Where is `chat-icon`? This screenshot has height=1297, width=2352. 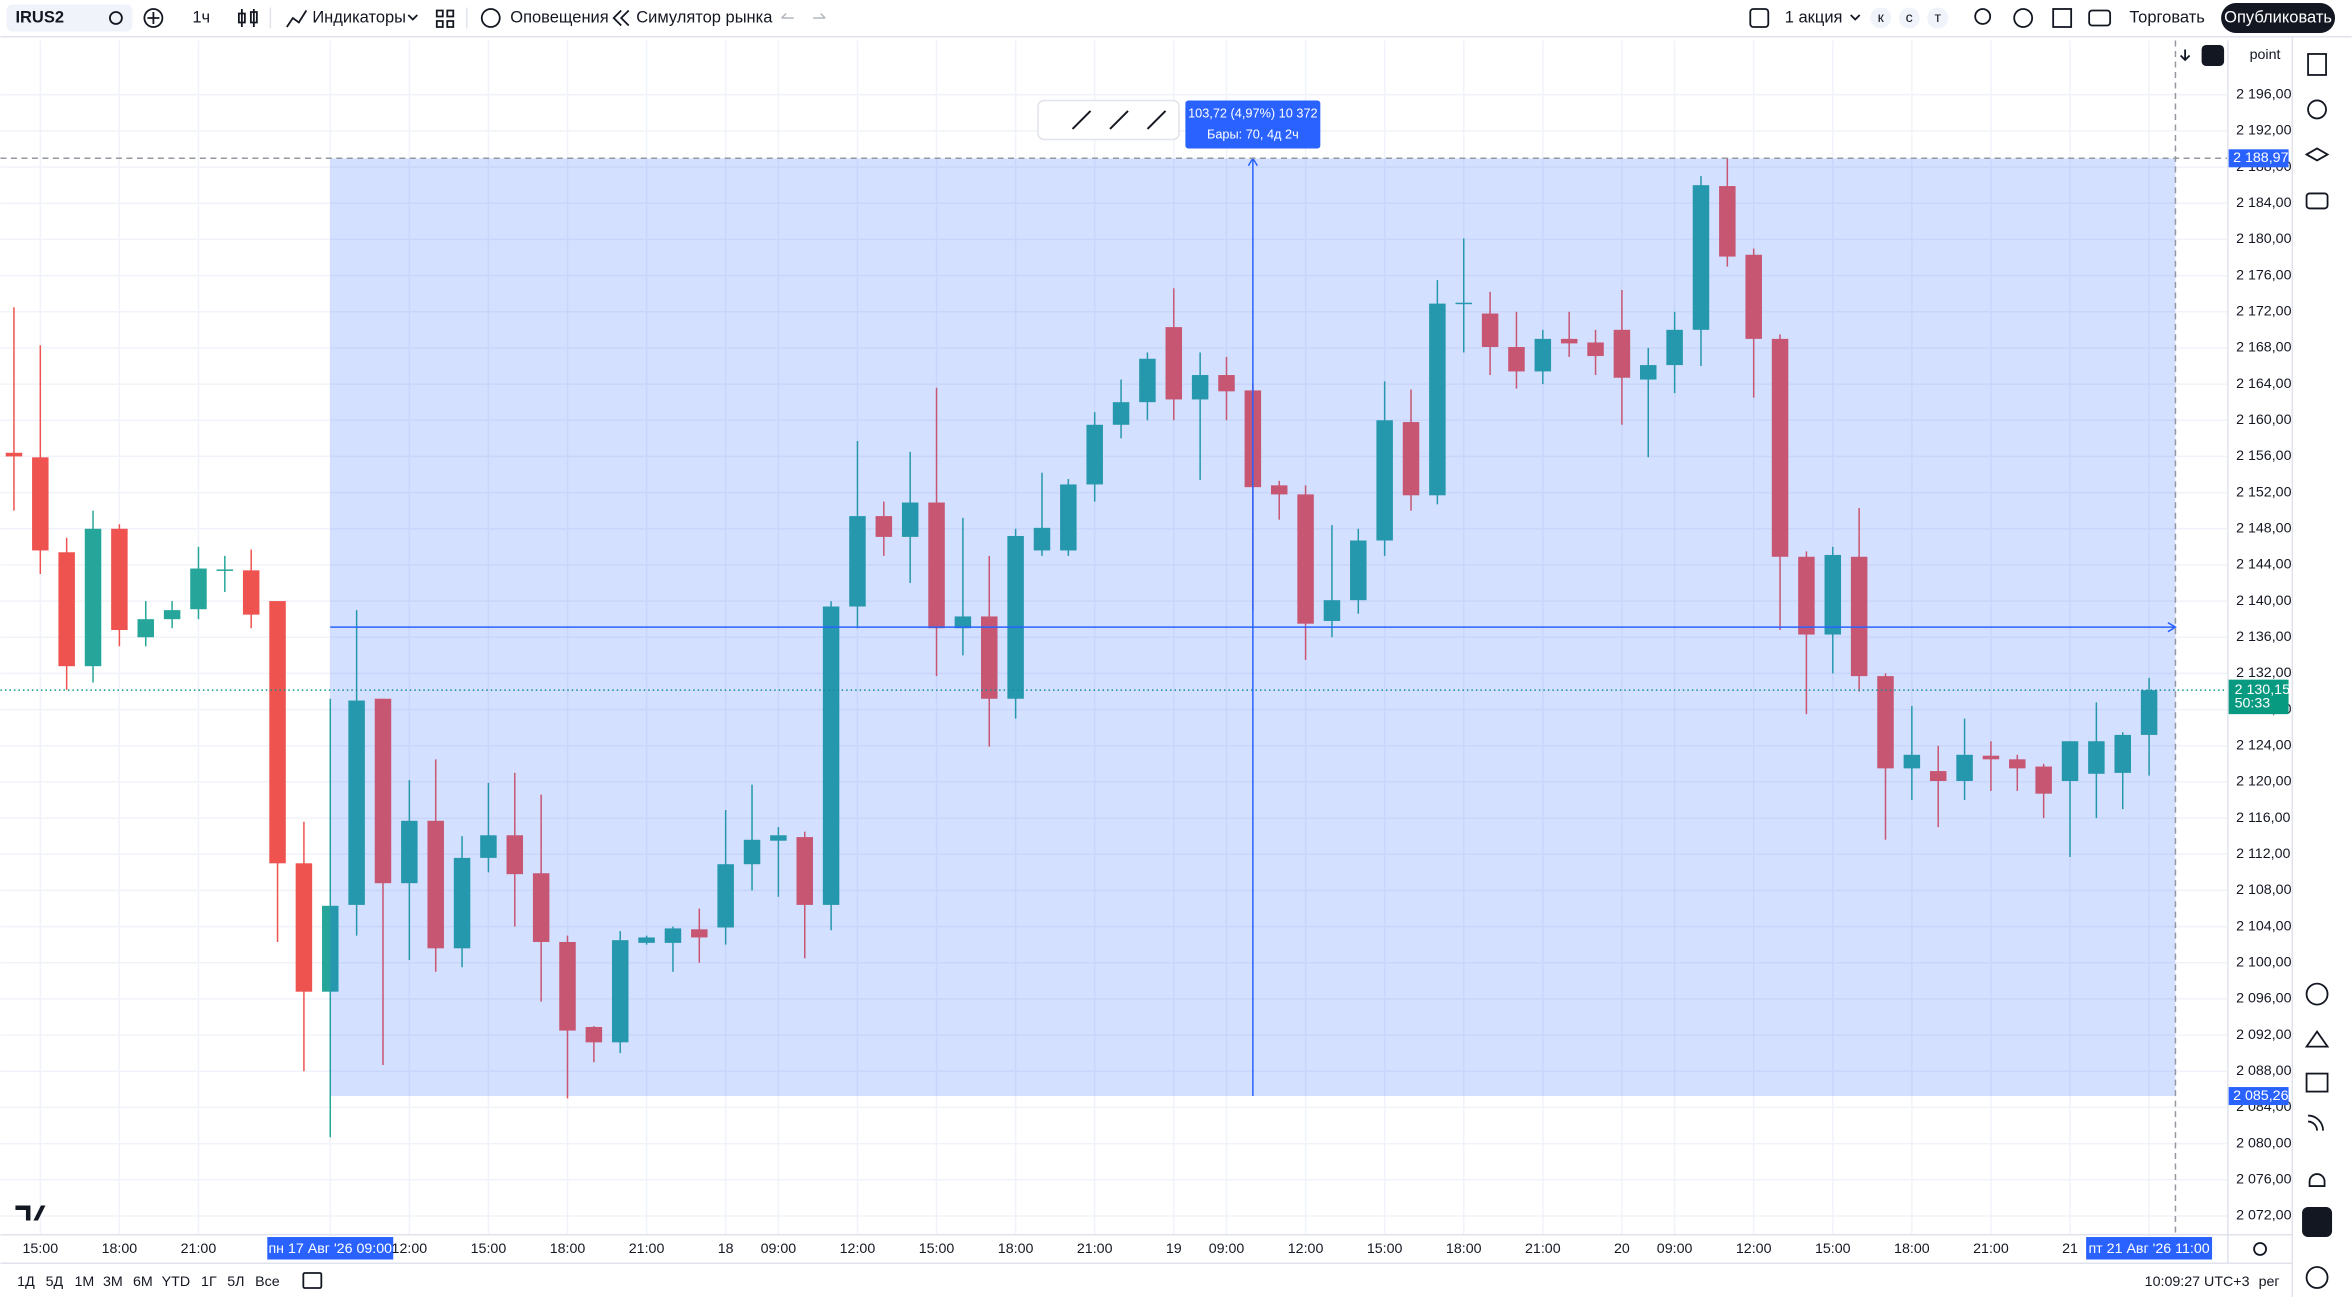 chat-icon is located at coordinates (2317, 201).